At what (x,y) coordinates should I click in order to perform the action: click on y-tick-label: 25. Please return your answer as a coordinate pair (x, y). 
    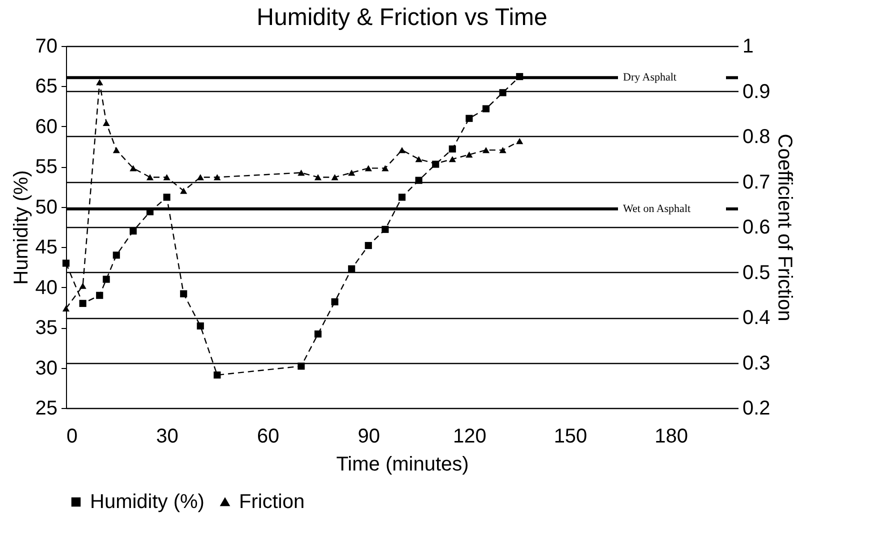
    Looking at the image, I should click on (46, 409).